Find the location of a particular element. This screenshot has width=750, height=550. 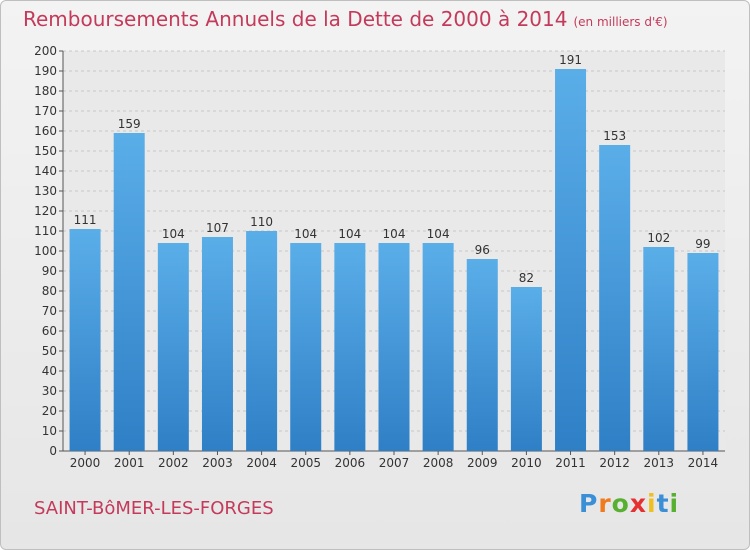

x-tick-label: 2006 is located at coordinates (350, 463).